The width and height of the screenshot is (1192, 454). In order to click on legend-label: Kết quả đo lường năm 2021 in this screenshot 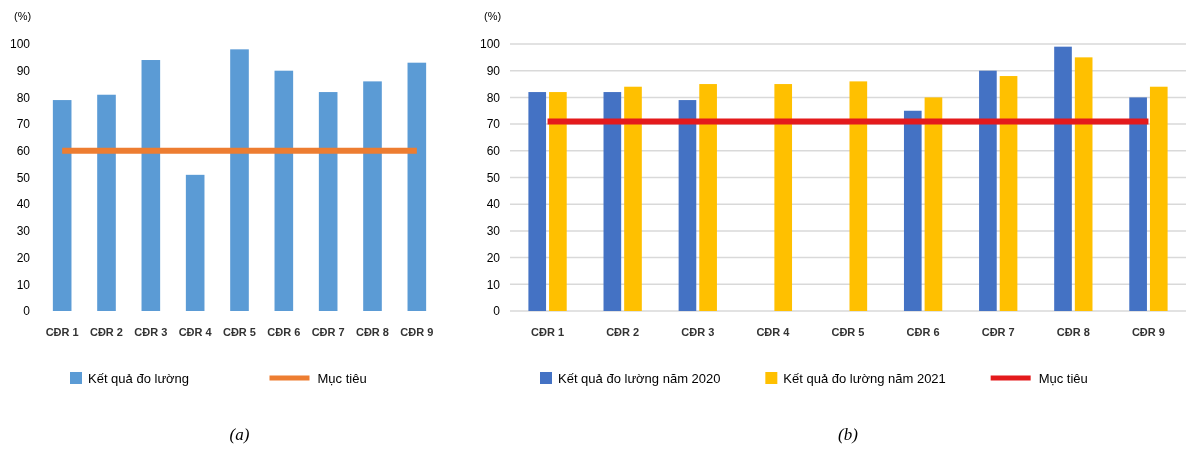, I will do `click(864, 378)`.